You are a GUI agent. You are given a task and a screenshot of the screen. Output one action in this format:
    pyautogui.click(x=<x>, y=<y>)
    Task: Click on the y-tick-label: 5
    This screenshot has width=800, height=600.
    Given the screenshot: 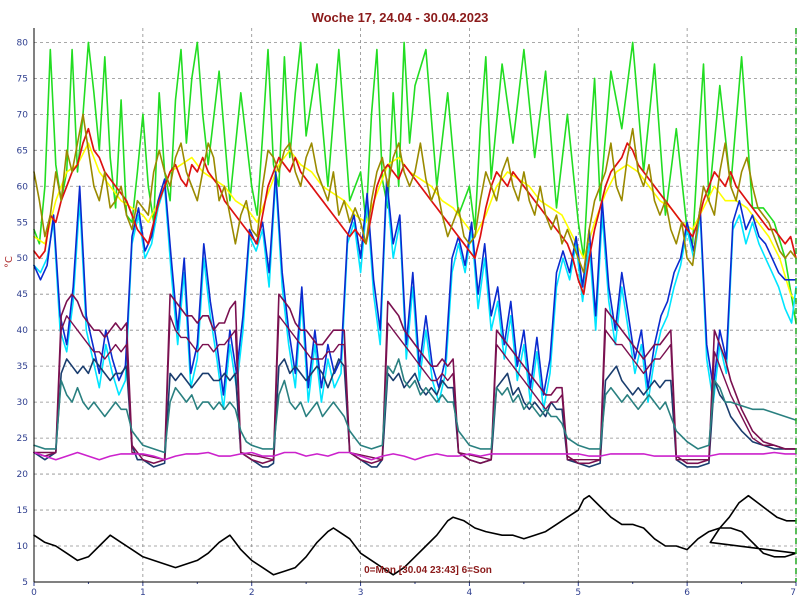 What is the action you would take?
    pyautogui.click(x=25, y=583)
    